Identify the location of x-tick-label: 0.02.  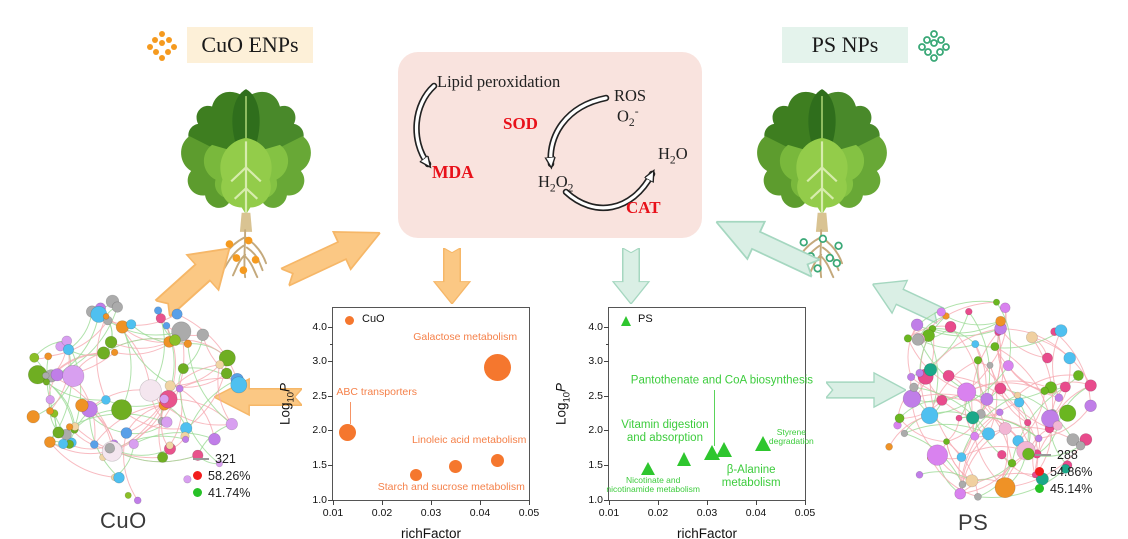
(382, 513).